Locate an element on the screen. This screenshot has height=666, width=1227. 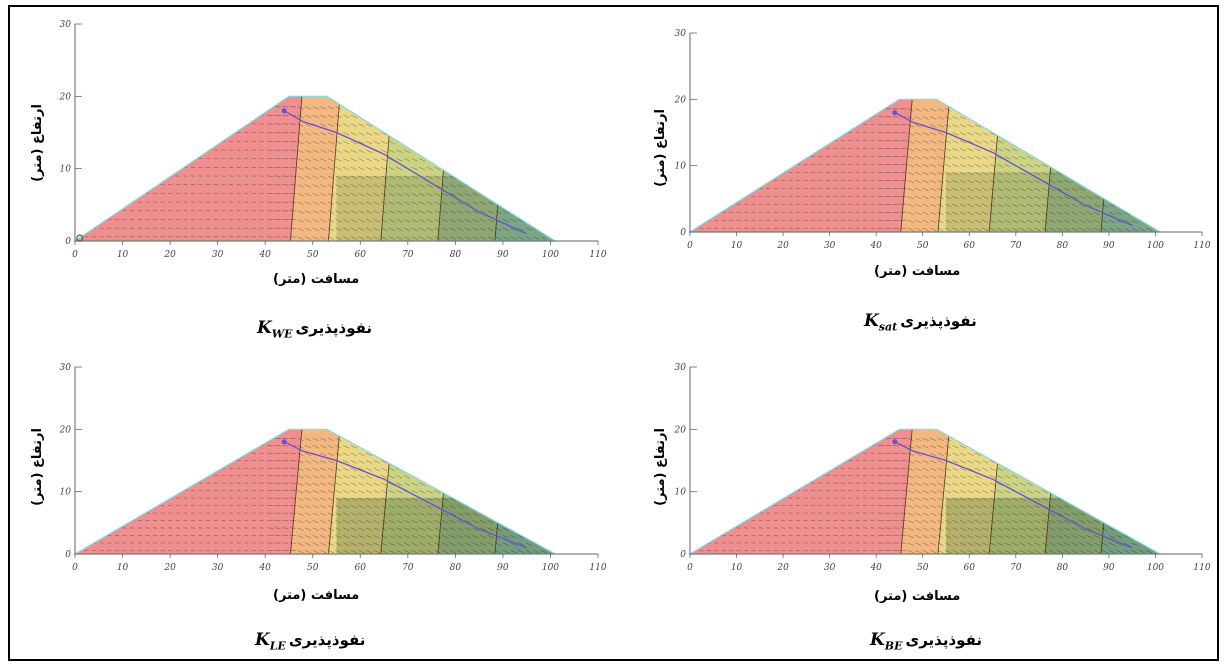
caption-symbol: KBE is located at coordinates (886, 641).